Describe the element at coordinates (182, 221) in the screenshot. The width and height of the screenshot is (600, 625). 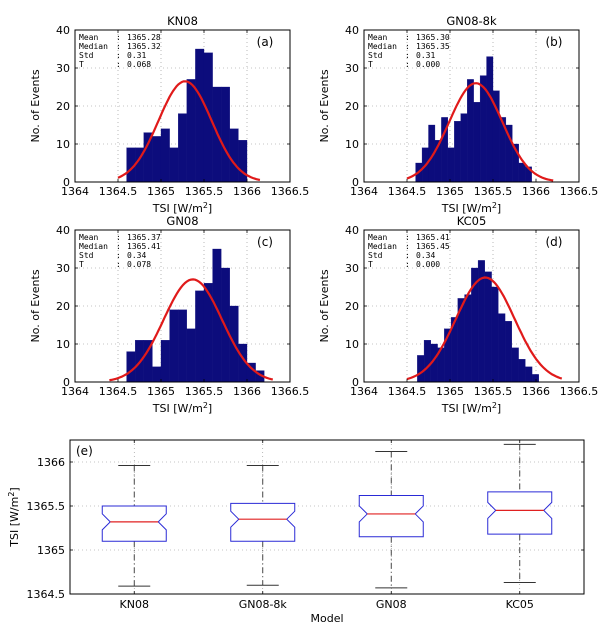
I see `chart-title: GN08` at that location.